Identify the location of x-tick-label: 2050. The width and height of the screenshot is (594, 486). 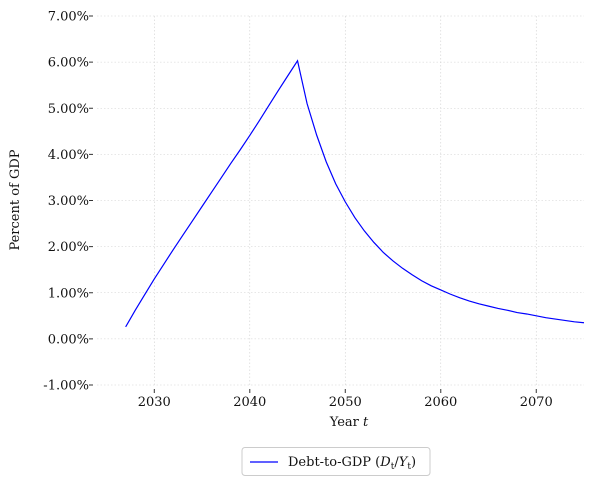
(345, 402).